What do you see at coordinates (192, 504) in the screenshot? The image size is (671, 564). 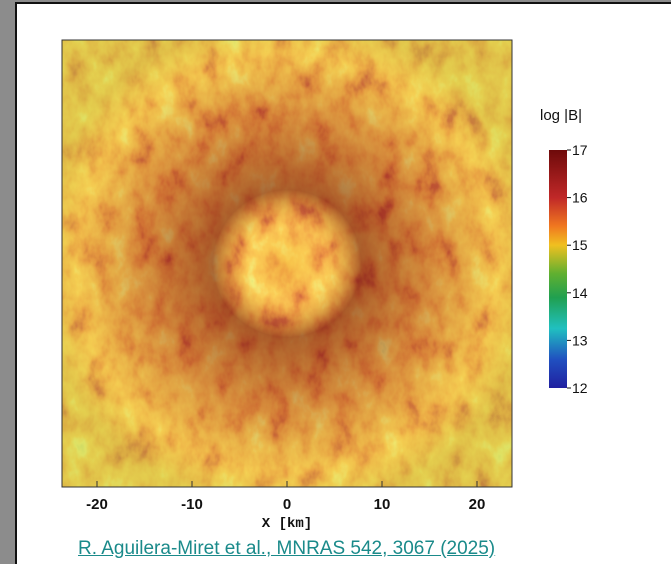 I see `x-tick-label: -10` at bounding box center [192, 504].